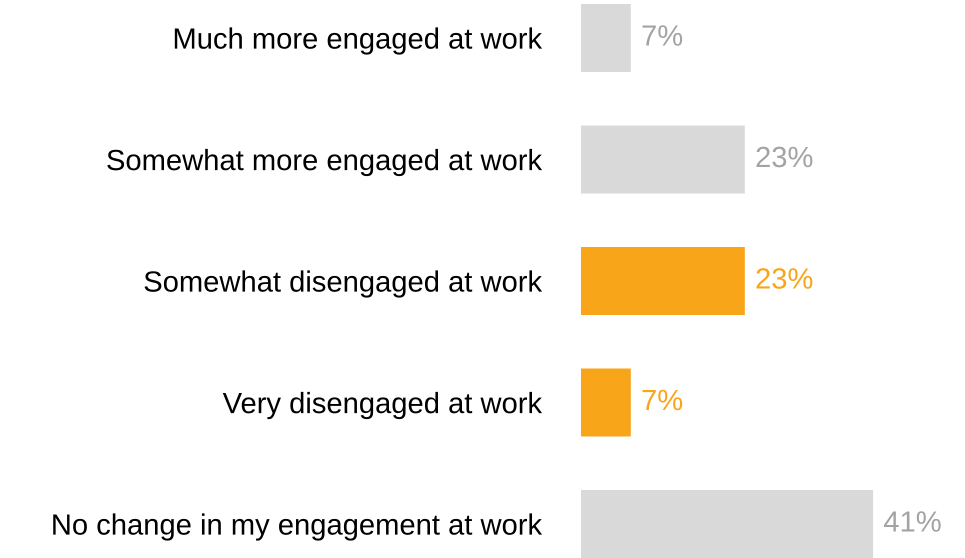 This screenshot has height=558, width=965. What do you see at coordinates (358, 41) in the screenshot?
I see `y-tick-label: Much more engaged at work` at bounding box center [358, 41].